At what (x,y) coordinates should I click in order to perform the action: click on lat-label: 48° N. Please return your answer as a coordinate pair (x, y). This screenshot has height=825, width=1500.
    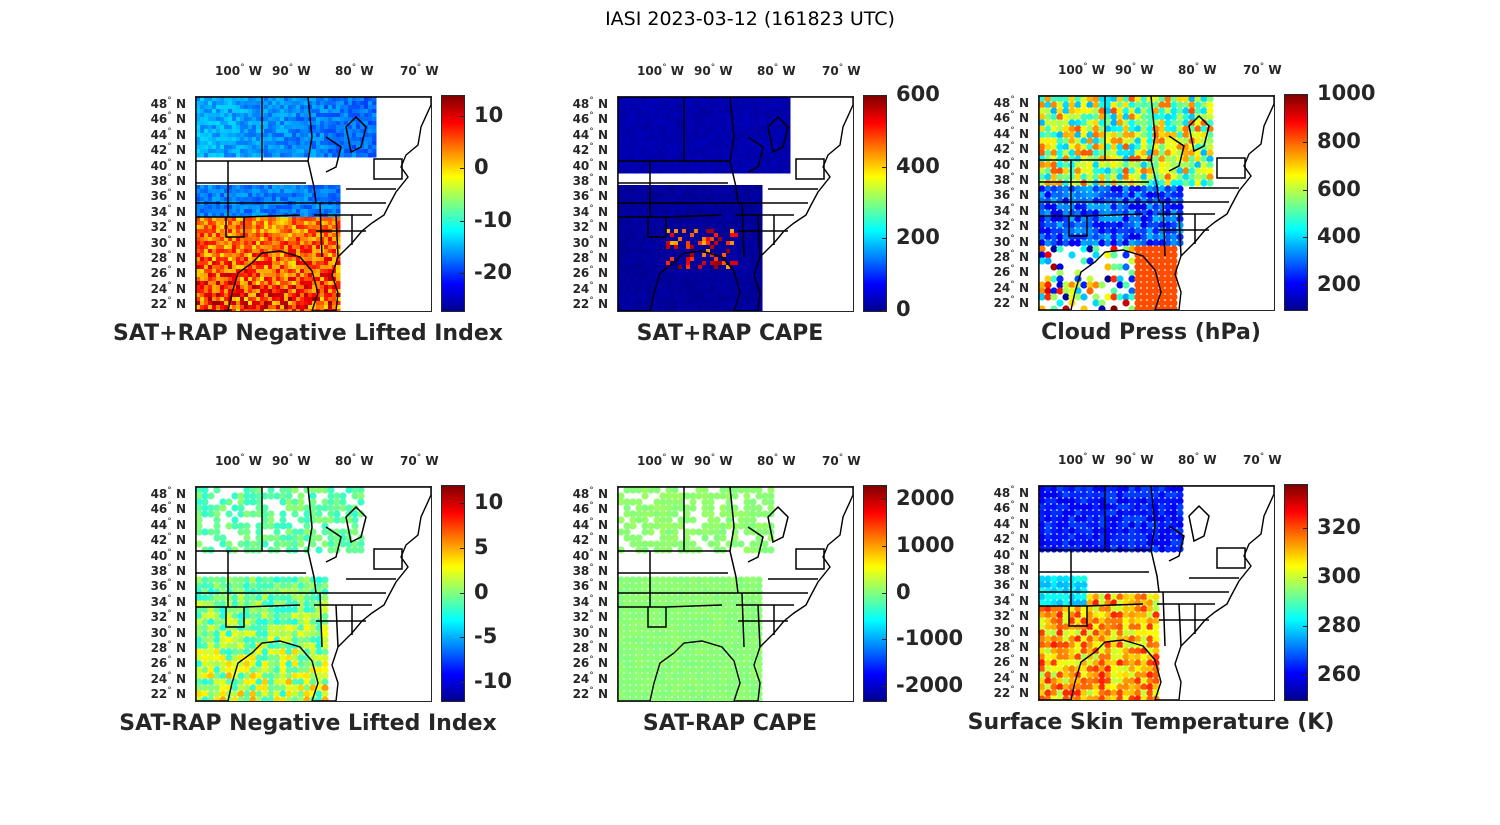
    Looking at the image, I should click on (1011, 102).